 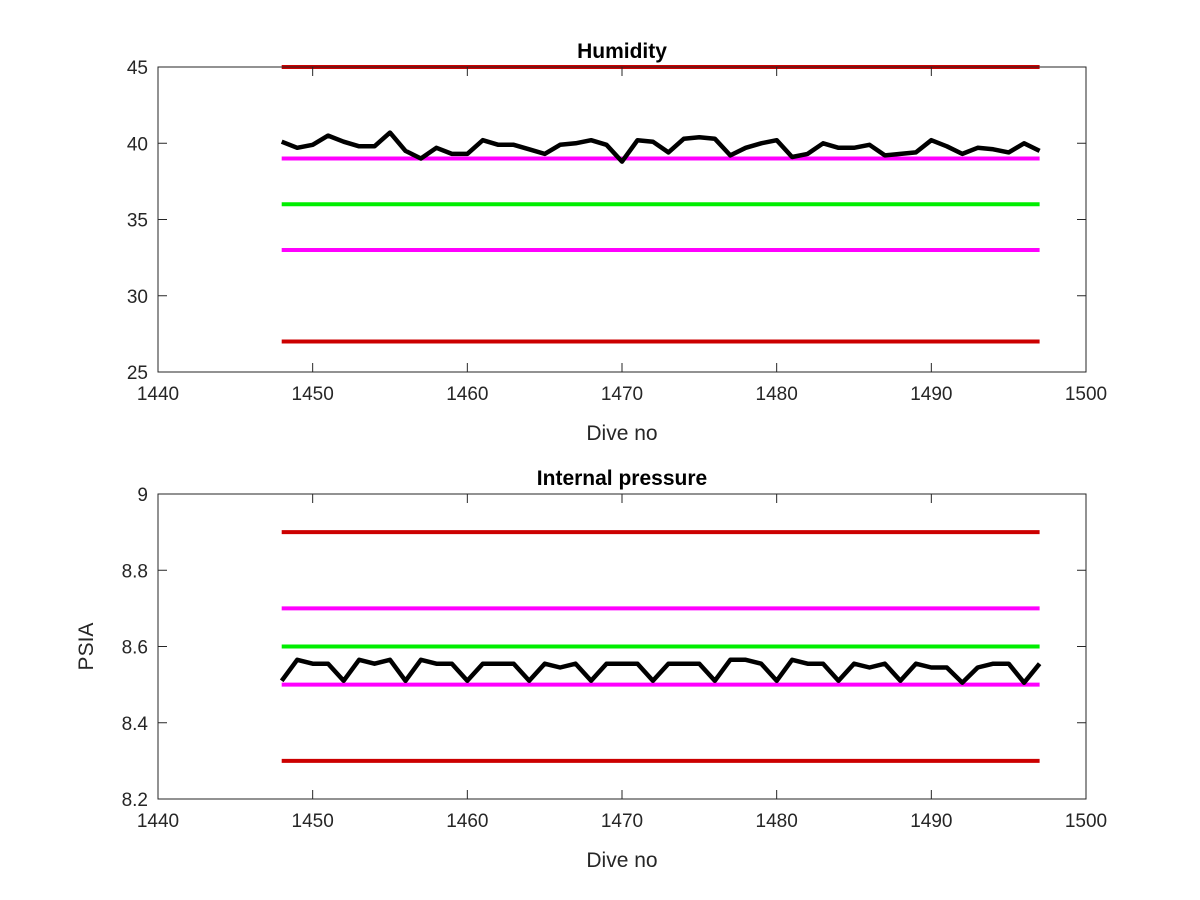 What do you see at coordinates (137, 144) in the screenshot?
I see `humidity-y-tick-label: 40` at bounding box center [137, 144].